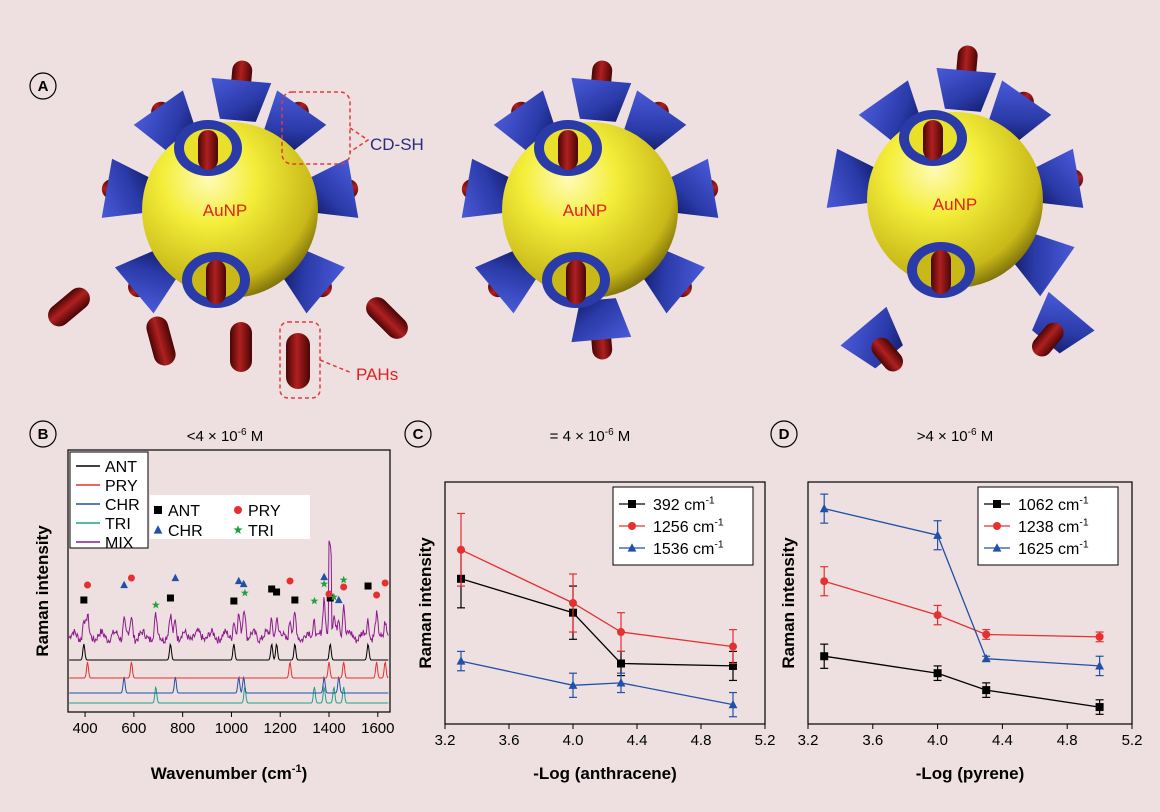 This screenshot has height=812, width=1160. I want to click on svg-text: B, so click(43, 434).